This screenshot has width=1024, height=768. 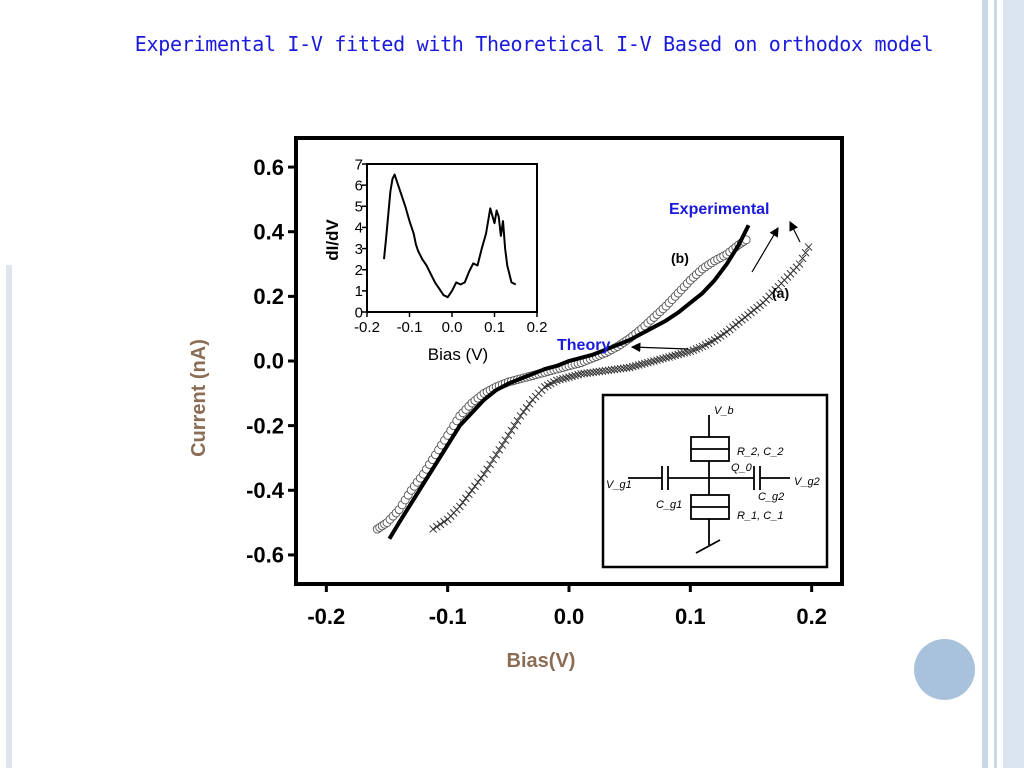 I want to click on main-y-tick-label: -0.4, so click(x=265, y=490).